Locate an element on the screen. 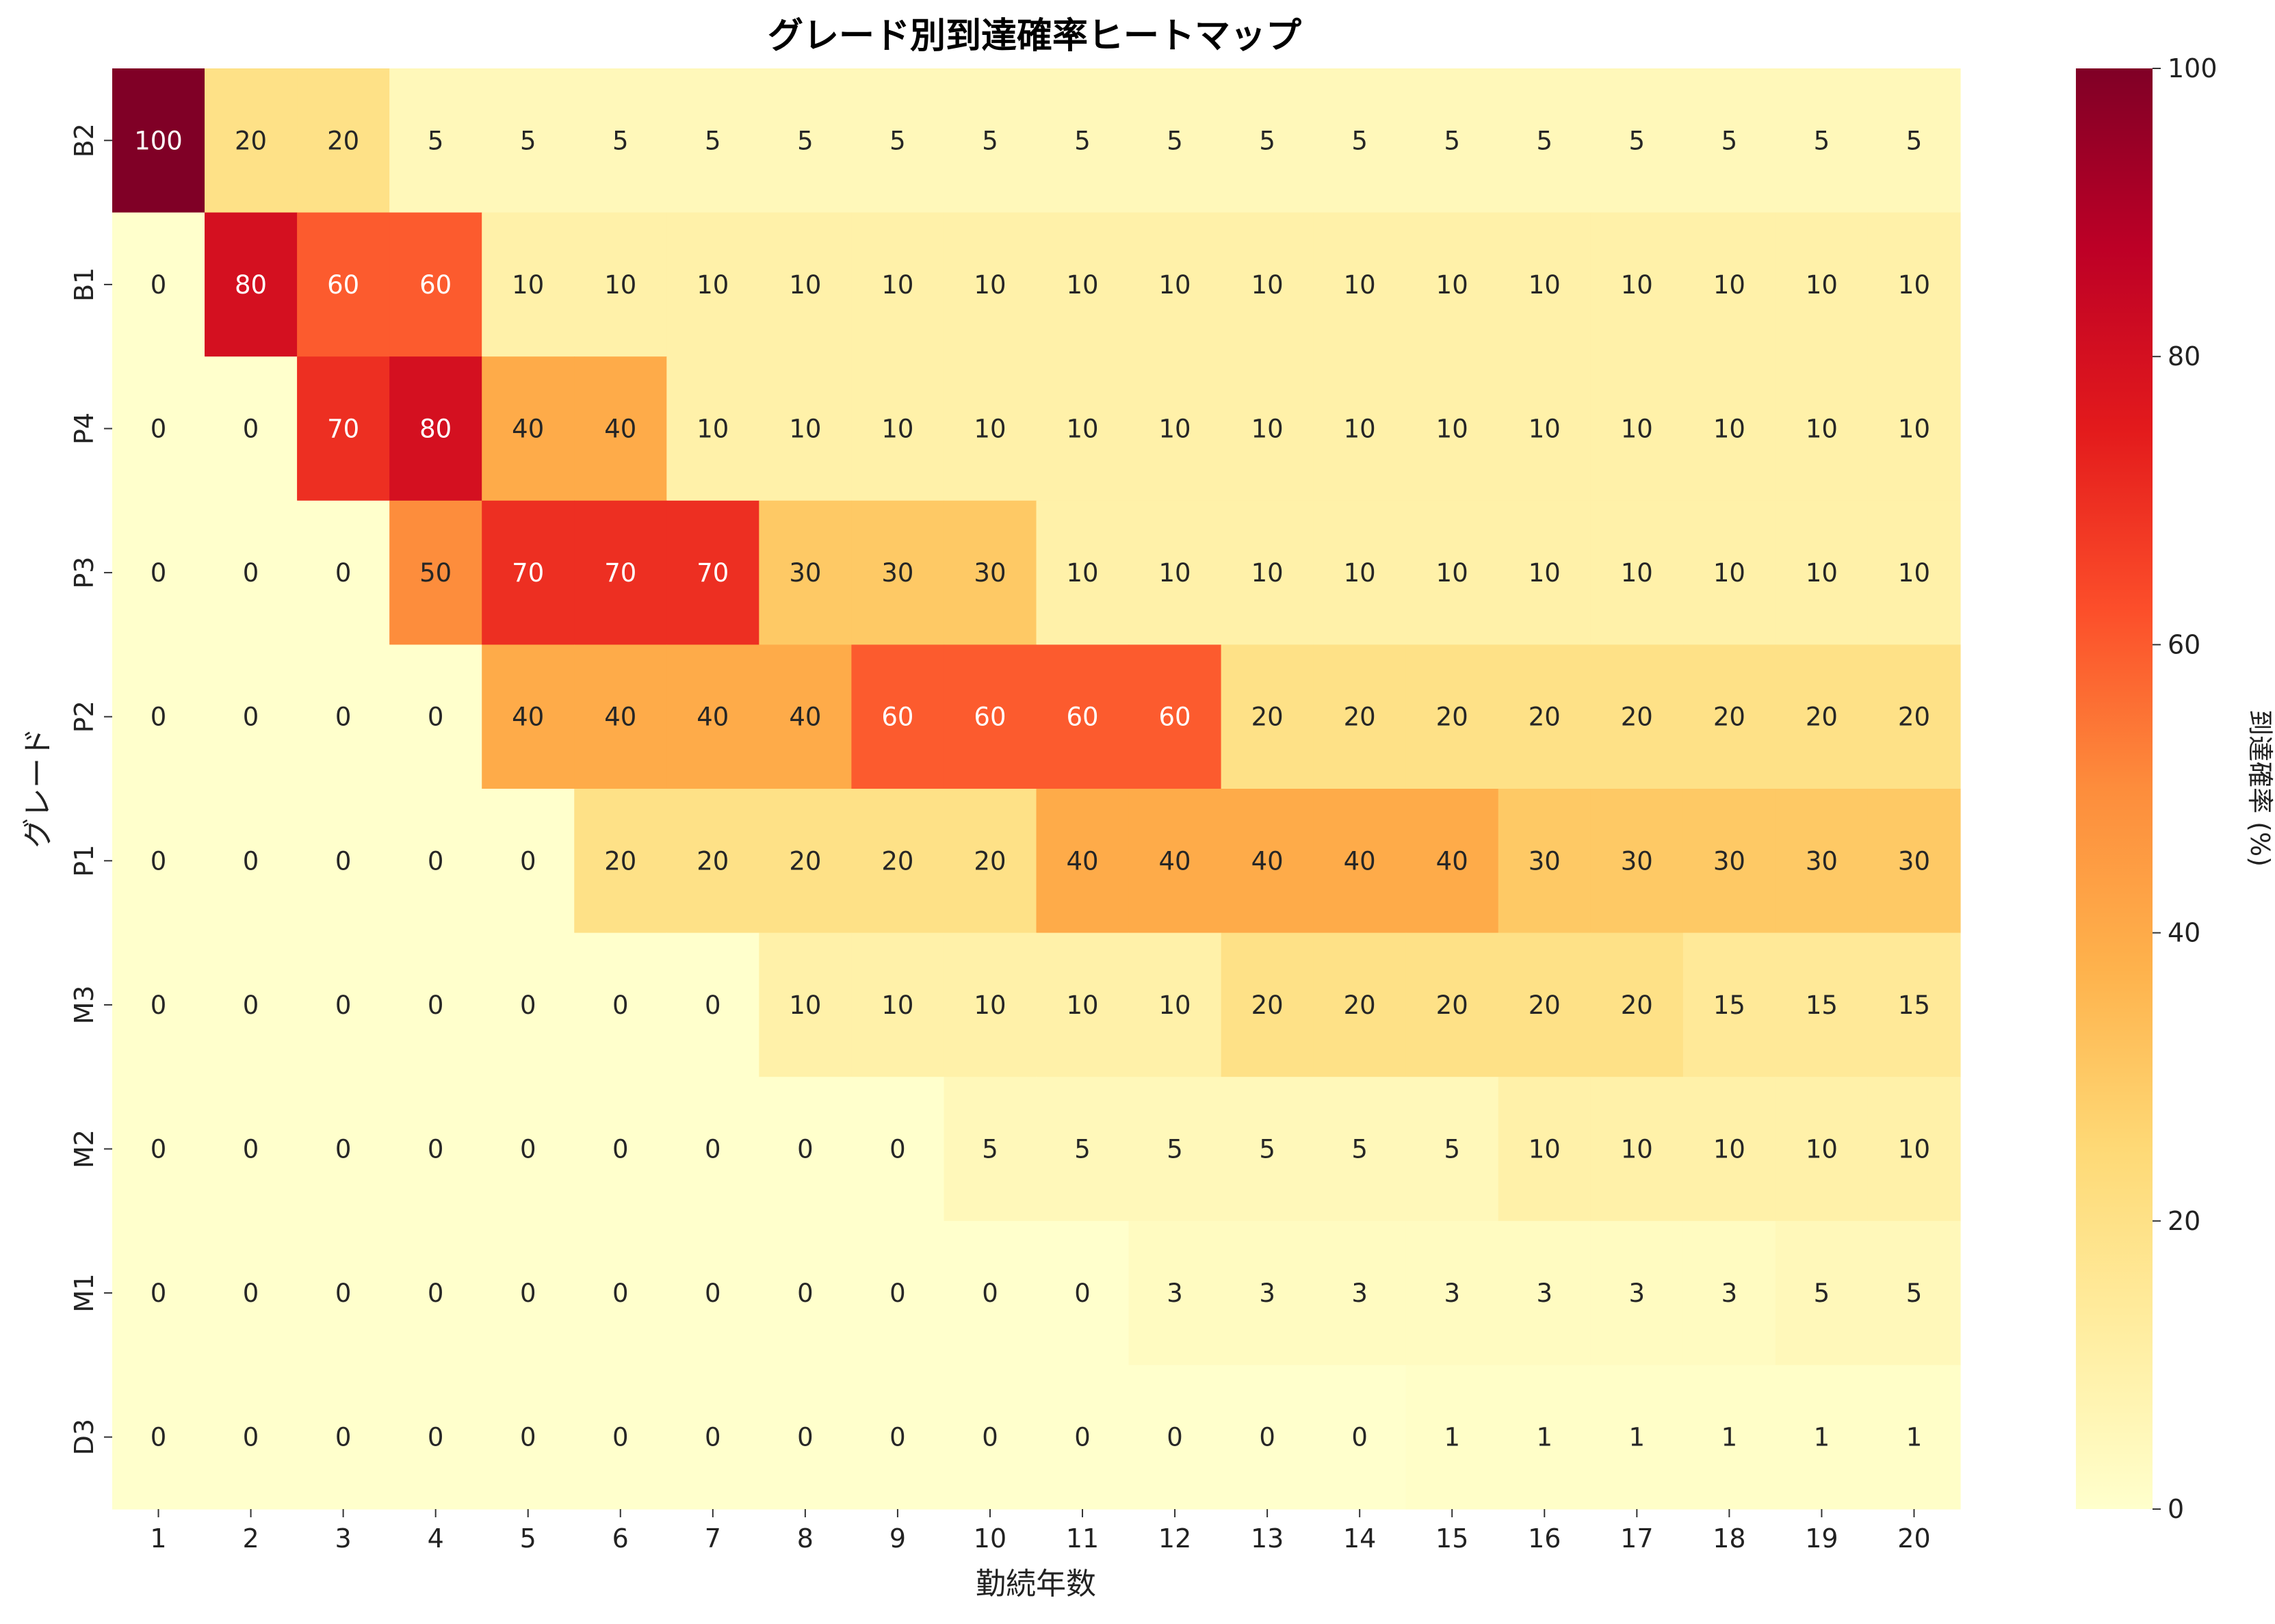 Image resolution: width=2275 pixels, height=1624 pixels. y-tick-label: P2 is located at coordinates (84, 717).